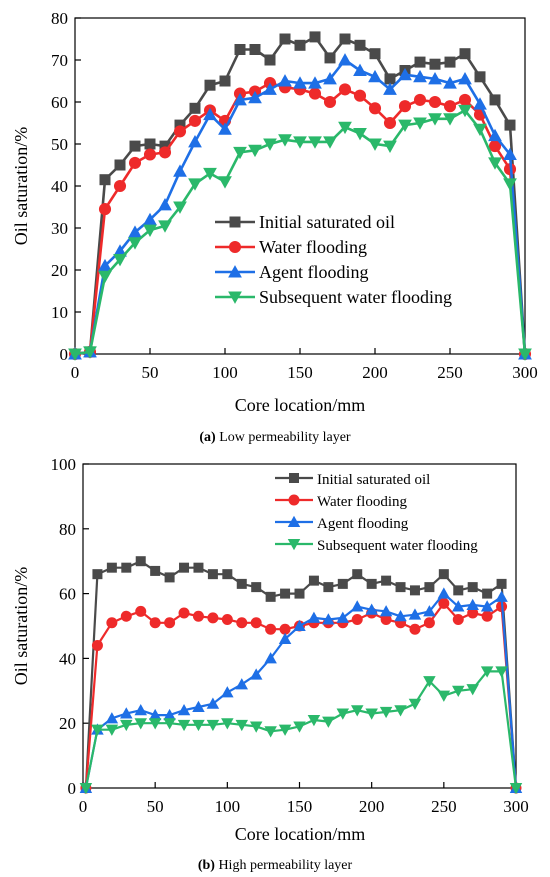  I want to click on y-tick-label: 80, so click(59, 18).